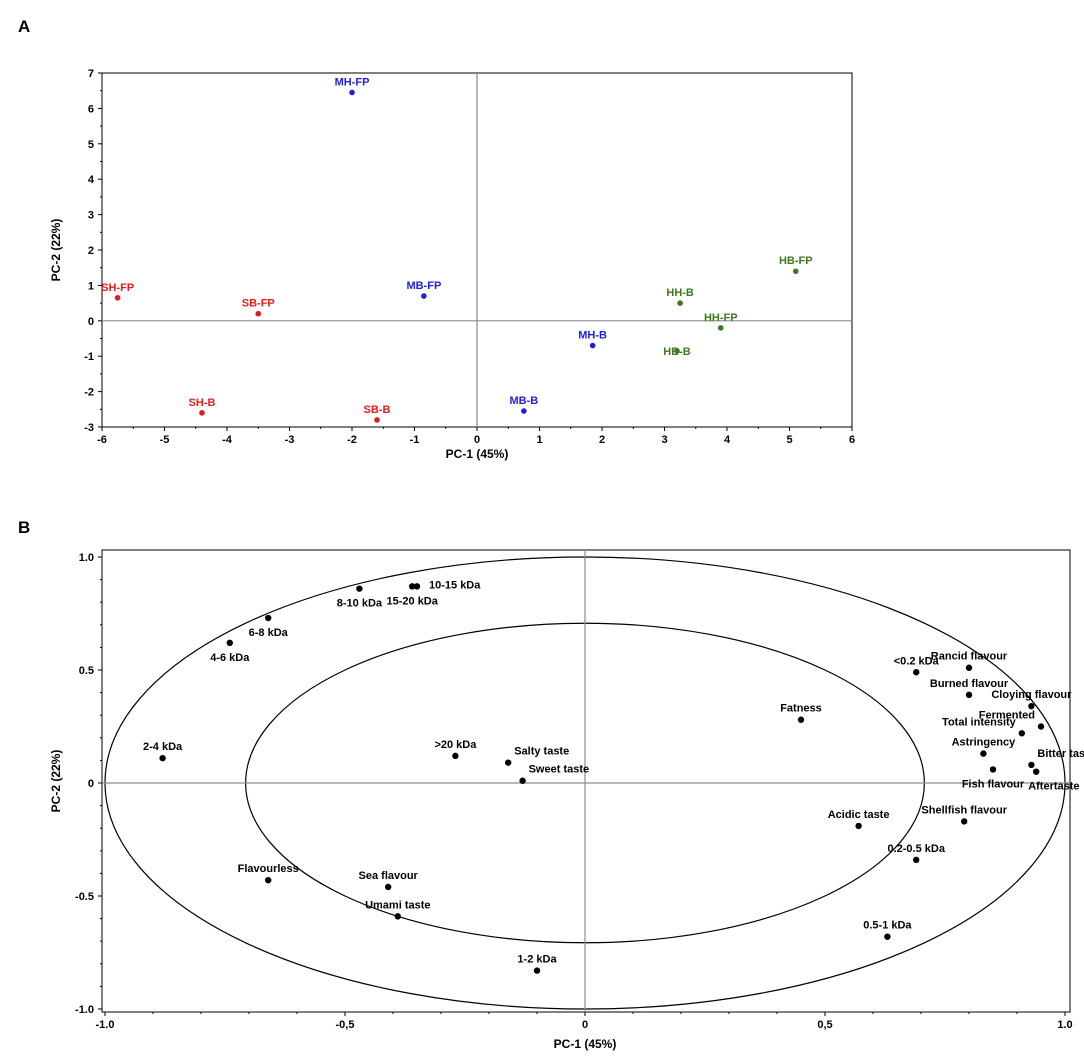 The height and width of the screenshot is (1056, 1084). What do you see at coordinates (415, 440) in the screenshot?
I see `x-tick-label: -1` at bounding box center [415, 440].